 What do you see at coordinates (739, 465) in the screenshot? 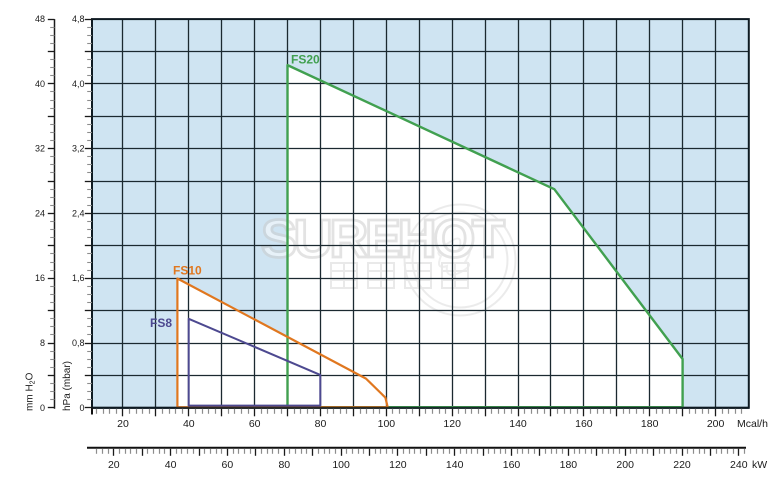
I see `svg-text: 240` at bounding box center [739, 465].